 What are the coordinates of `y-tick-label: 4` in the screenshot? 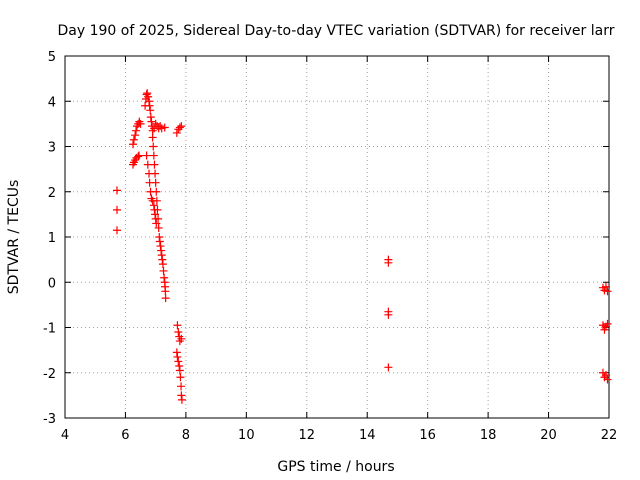 It's located at (52, 102).